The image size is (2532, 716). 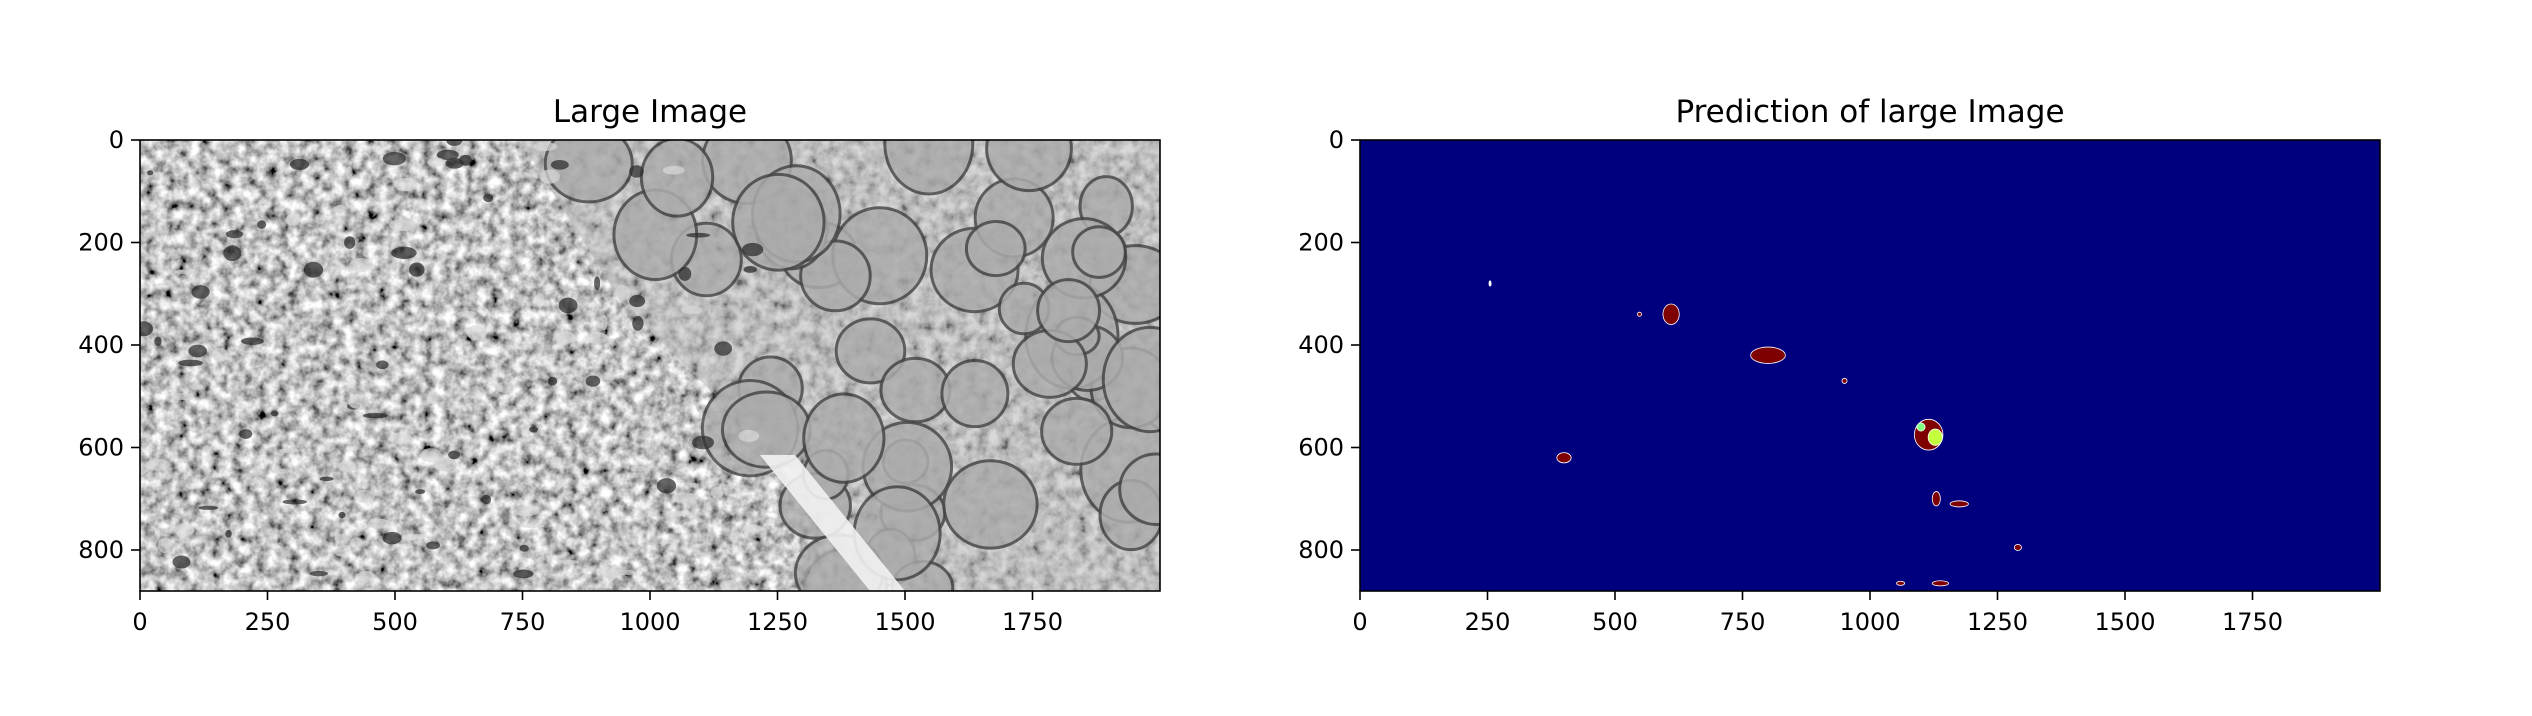 I want to click on x-tick-label: 250, so click(x=268, y=622).